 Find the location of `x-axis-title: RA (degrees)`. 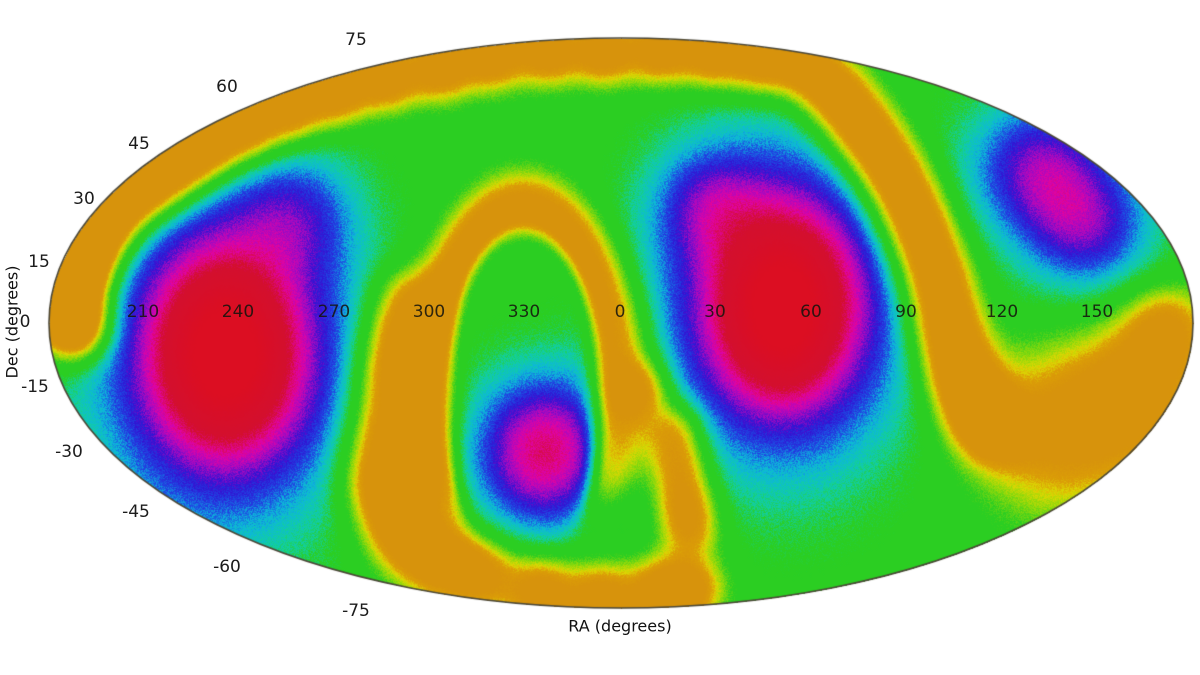

x-axis-title: RA (degrees) is located at coordinates (620, 626).